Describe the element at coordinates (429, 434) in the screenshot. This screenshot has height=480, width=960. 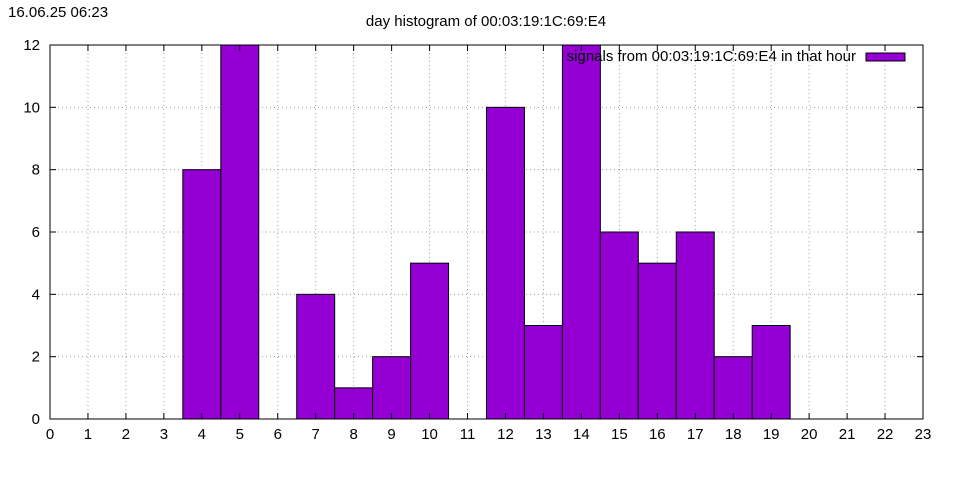
I see `x-tick-label: 10` at that location.